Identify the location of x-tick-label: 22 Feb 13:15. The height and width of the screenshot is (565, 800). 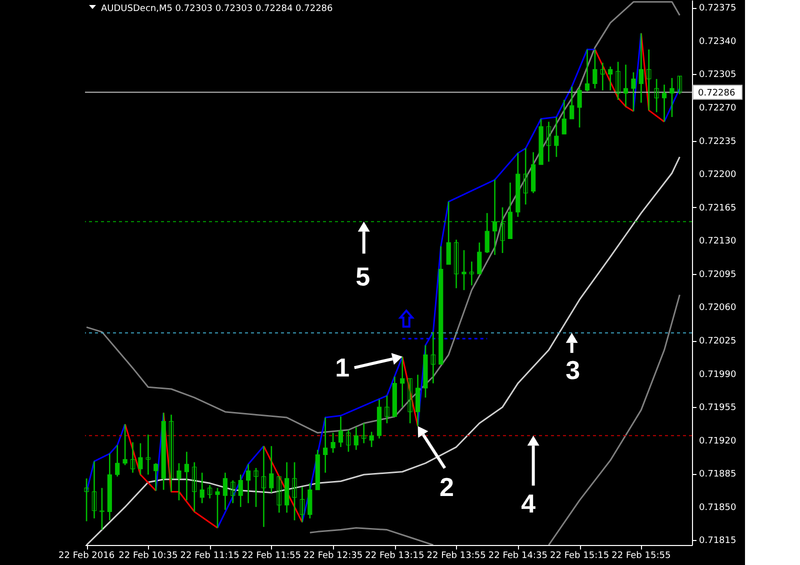
(394, 556).